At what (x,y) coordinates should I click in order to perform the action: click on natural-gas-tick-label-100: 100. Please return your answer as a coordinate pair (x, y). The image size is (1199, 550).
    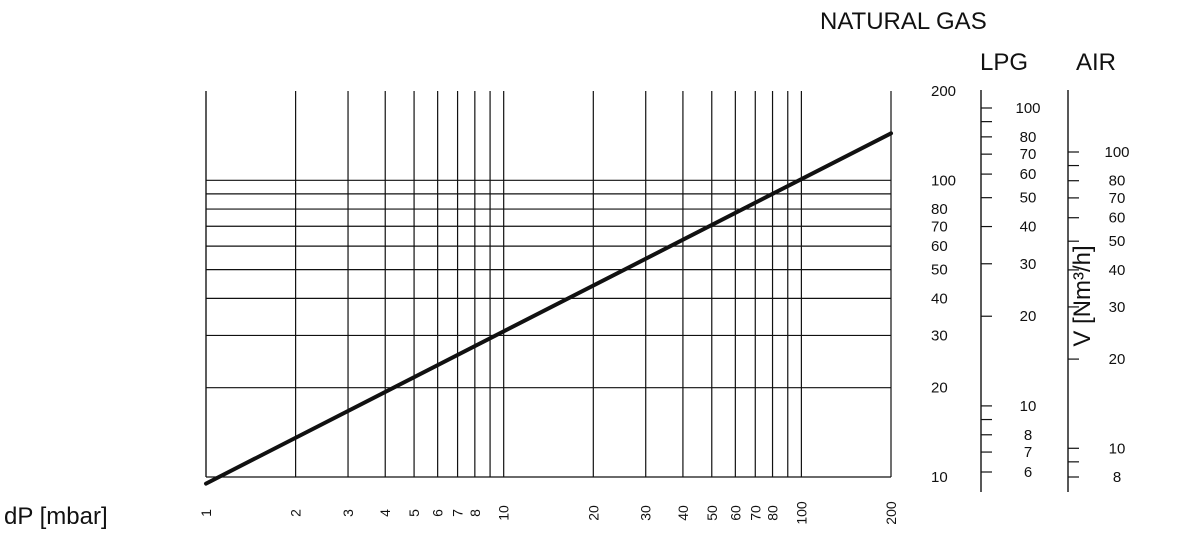
    Looking at the image, I should click on (943, 180).